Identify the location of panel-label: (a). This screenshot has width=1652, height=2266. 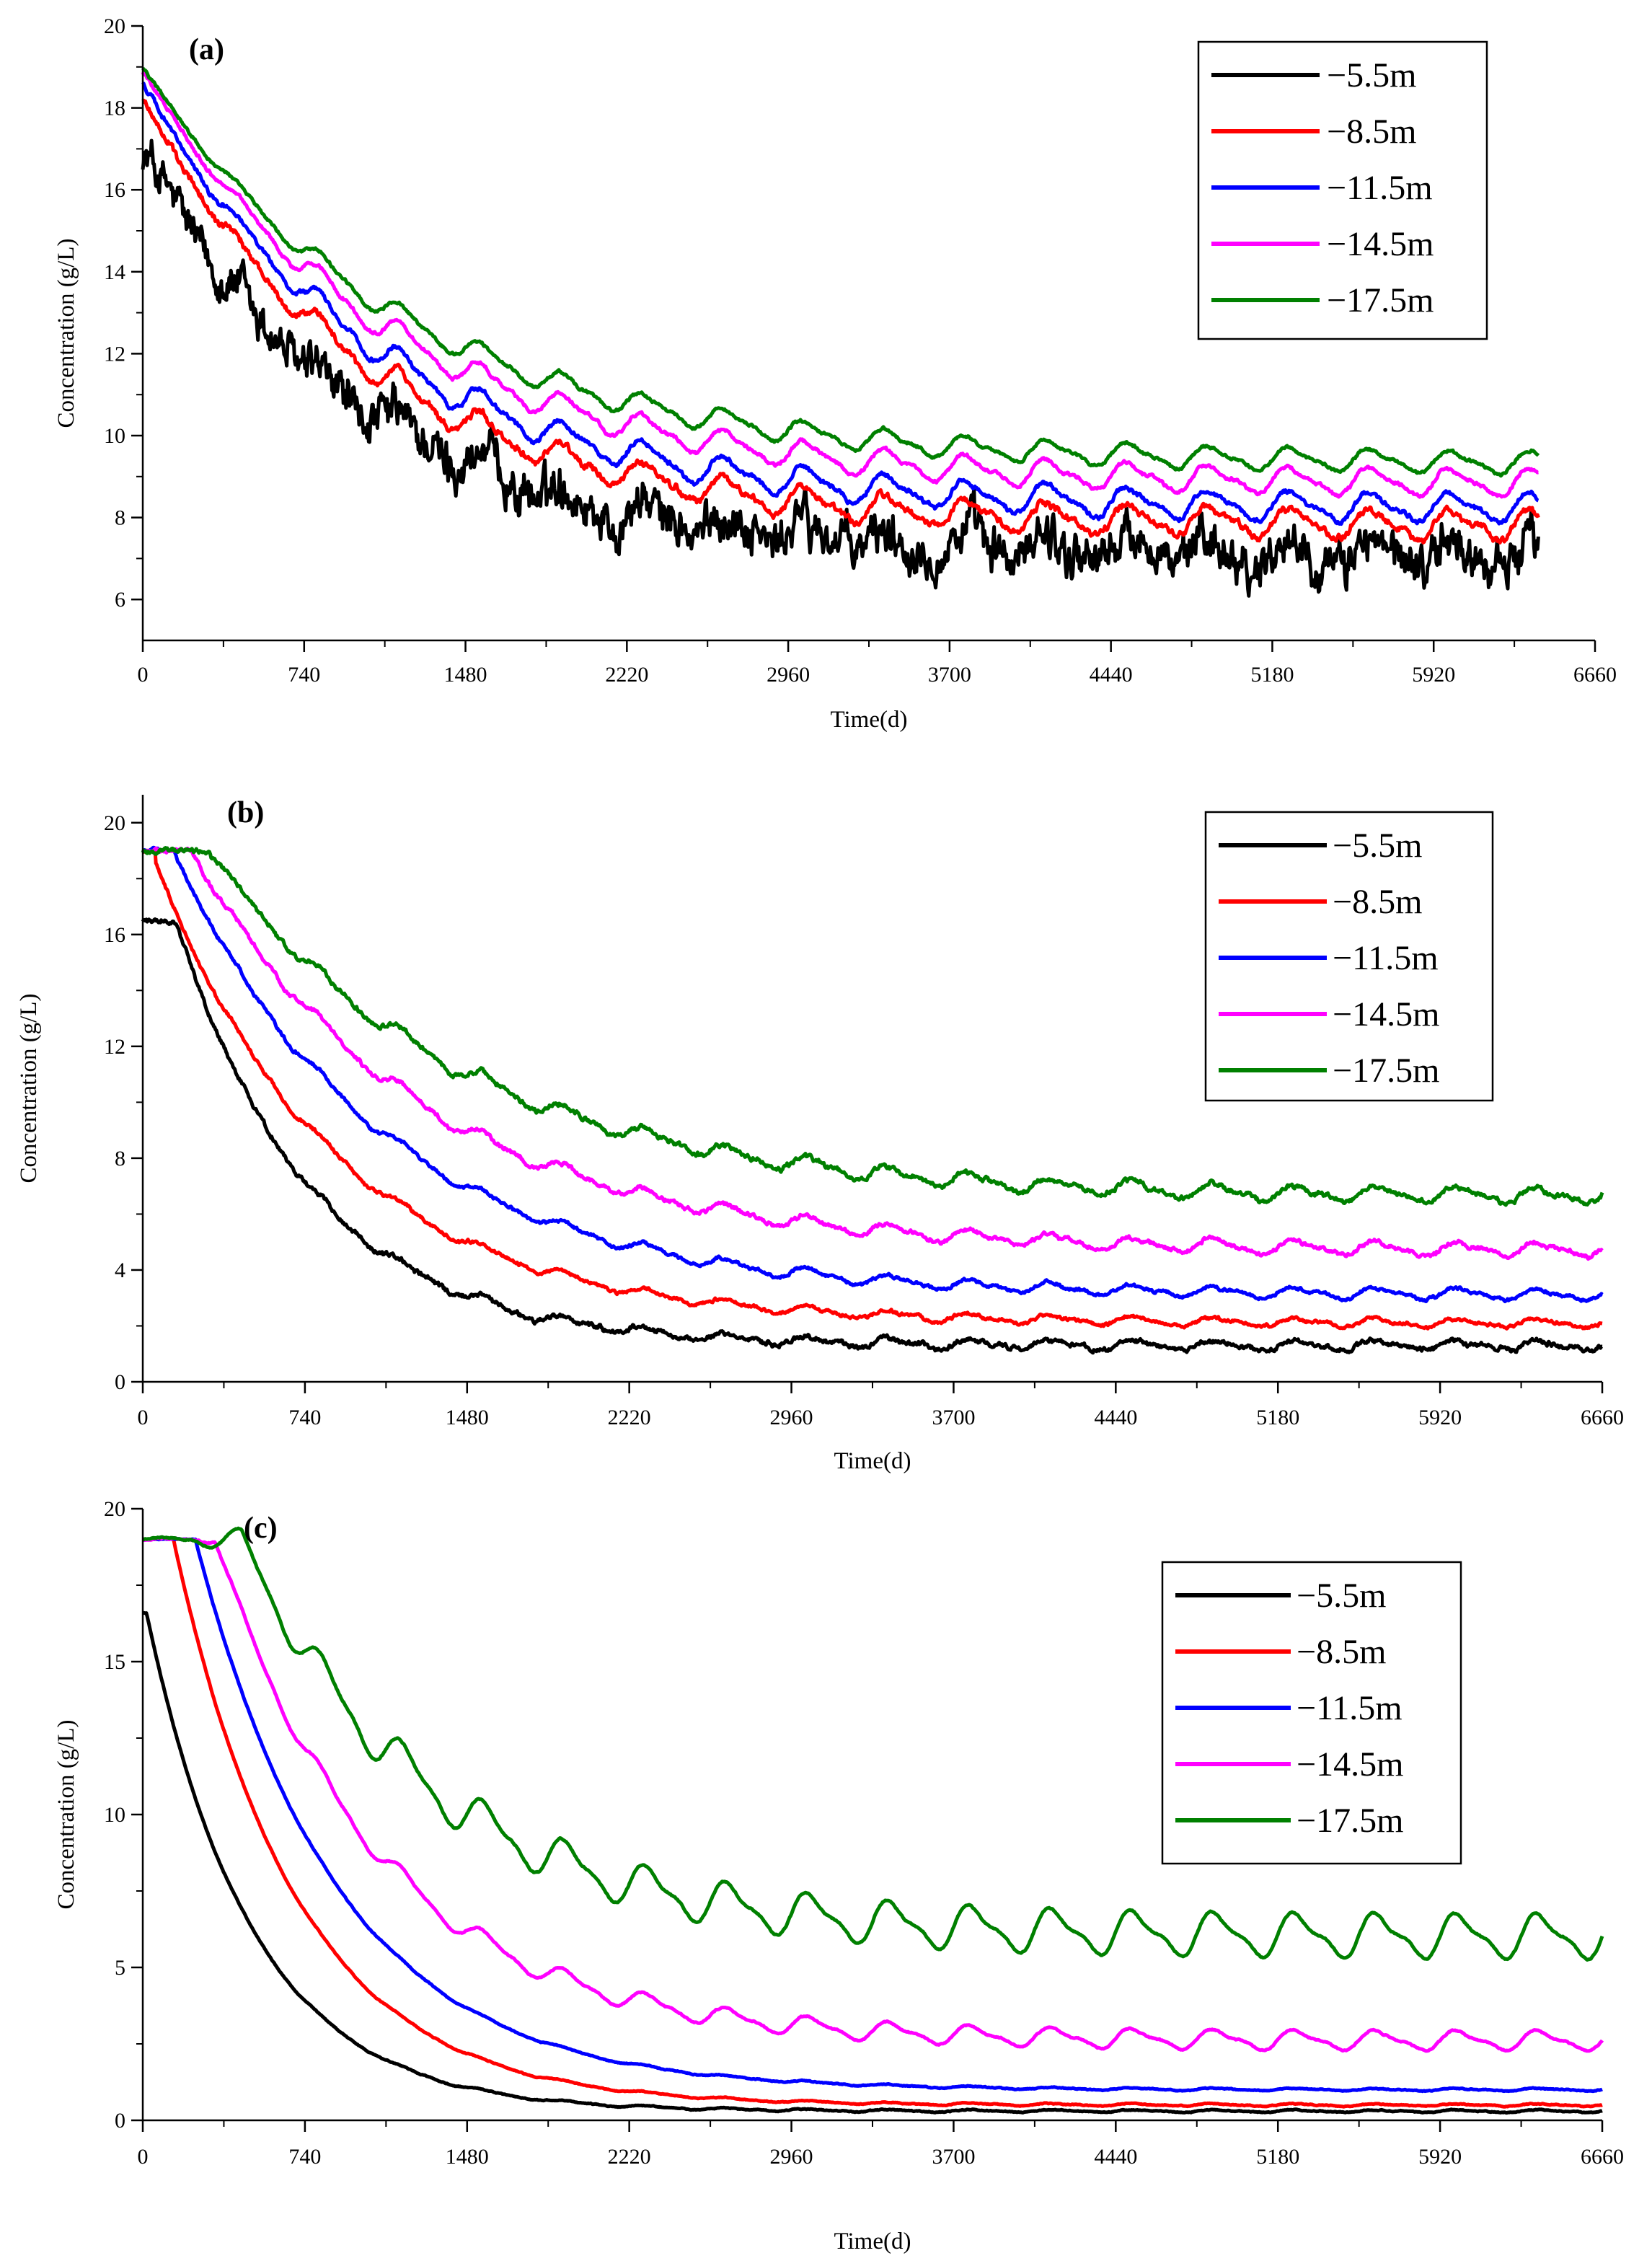
(206, 49).